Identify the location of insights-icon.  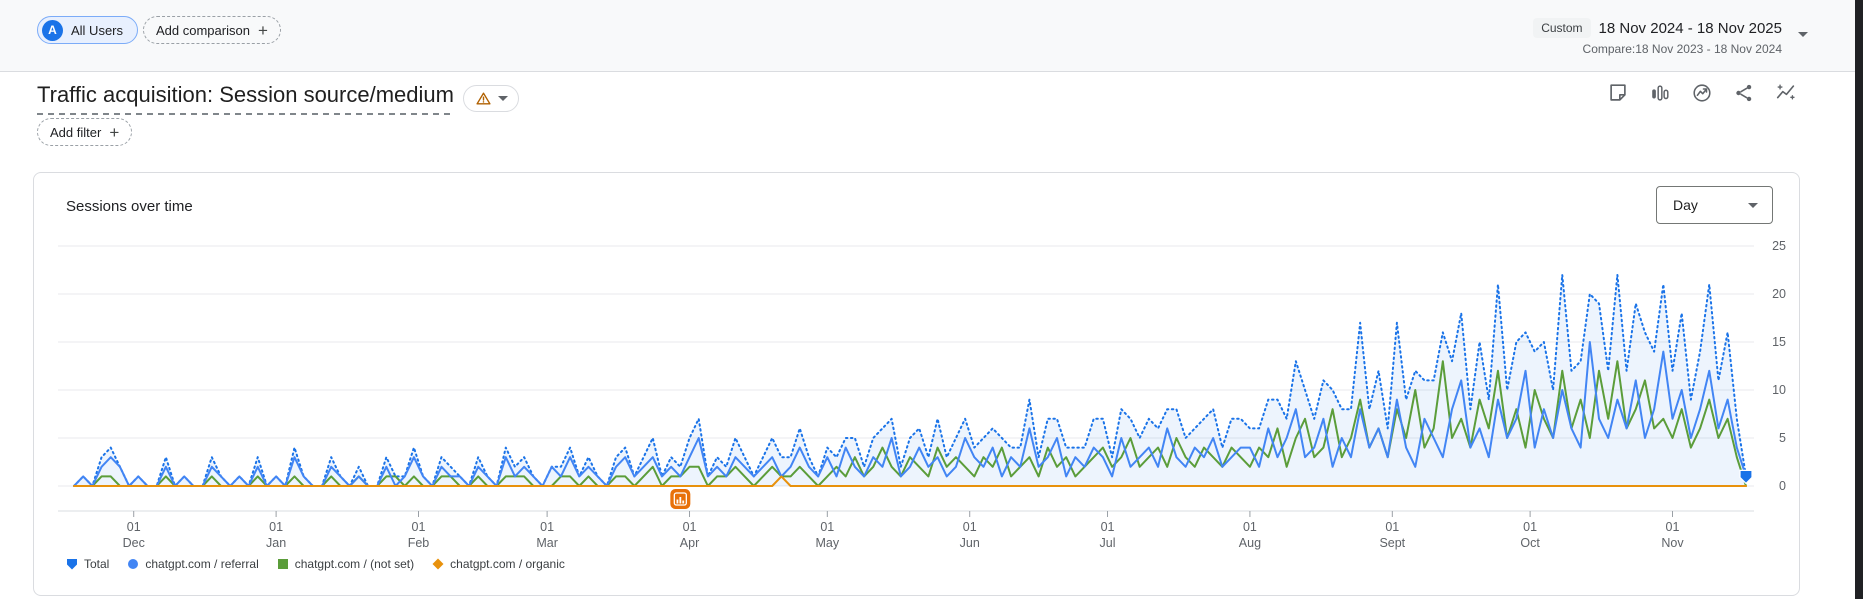
(1786, 93).